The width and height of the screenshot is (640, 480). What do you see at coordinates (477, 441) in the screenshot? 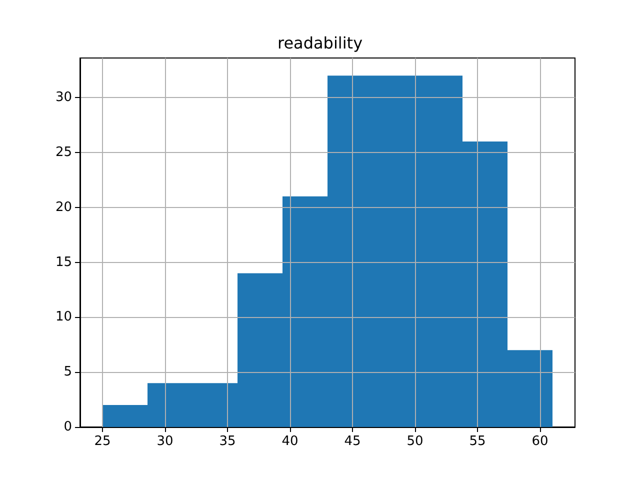
I see `x-tick-label: 55` at bounding box center [477, 441].